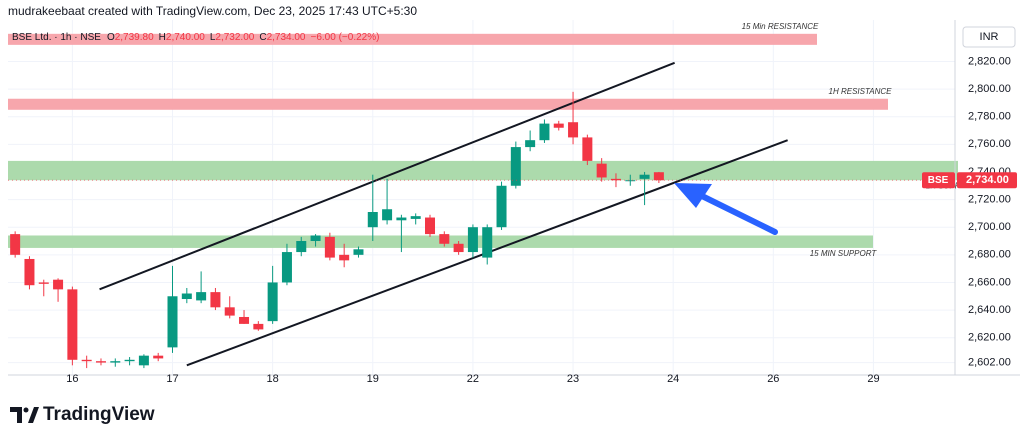 Image resolution: width=1024 pixels, height=446 pixels. I want to click on arrow-head, so click(693, 195).